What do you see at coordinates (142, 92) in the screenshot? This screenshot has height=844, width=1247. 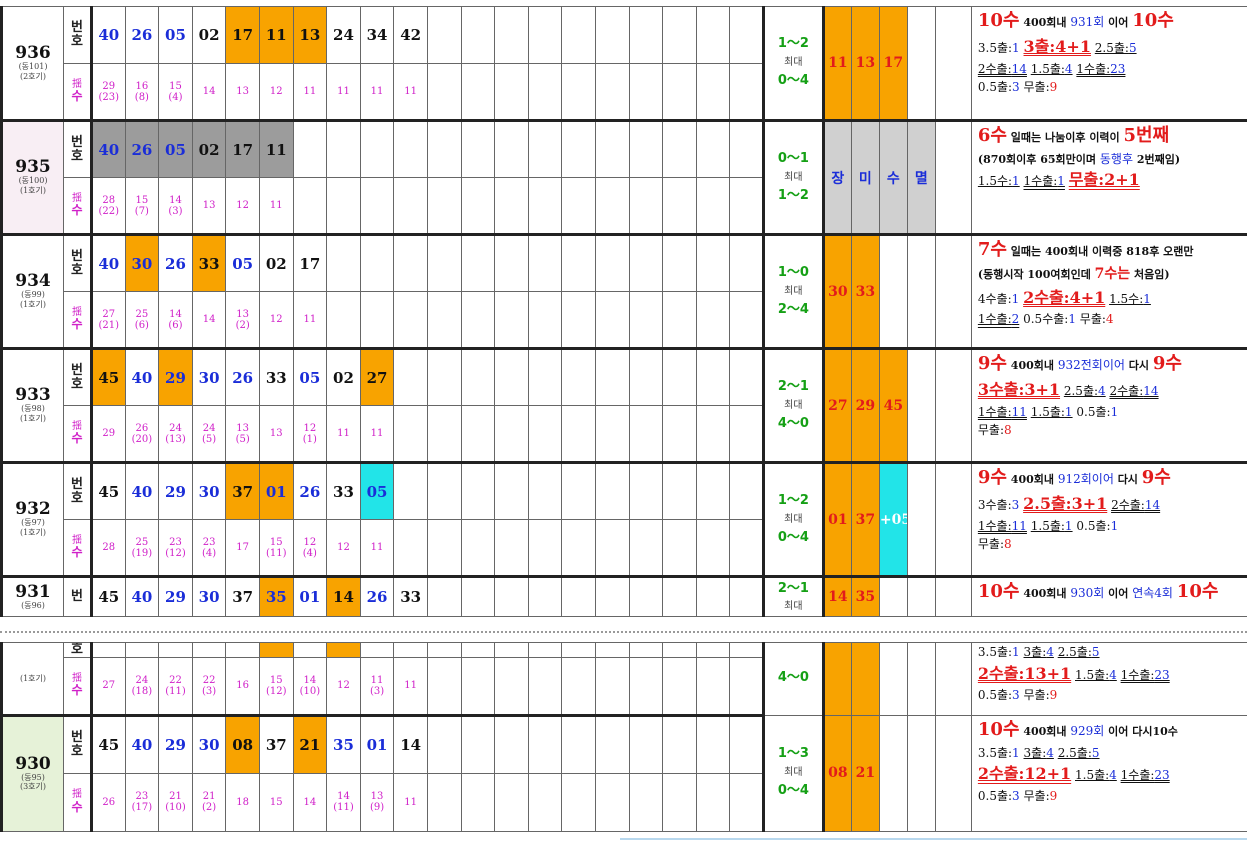 I see `count-cell: 16 (8)` at bounding box center [142, 92].